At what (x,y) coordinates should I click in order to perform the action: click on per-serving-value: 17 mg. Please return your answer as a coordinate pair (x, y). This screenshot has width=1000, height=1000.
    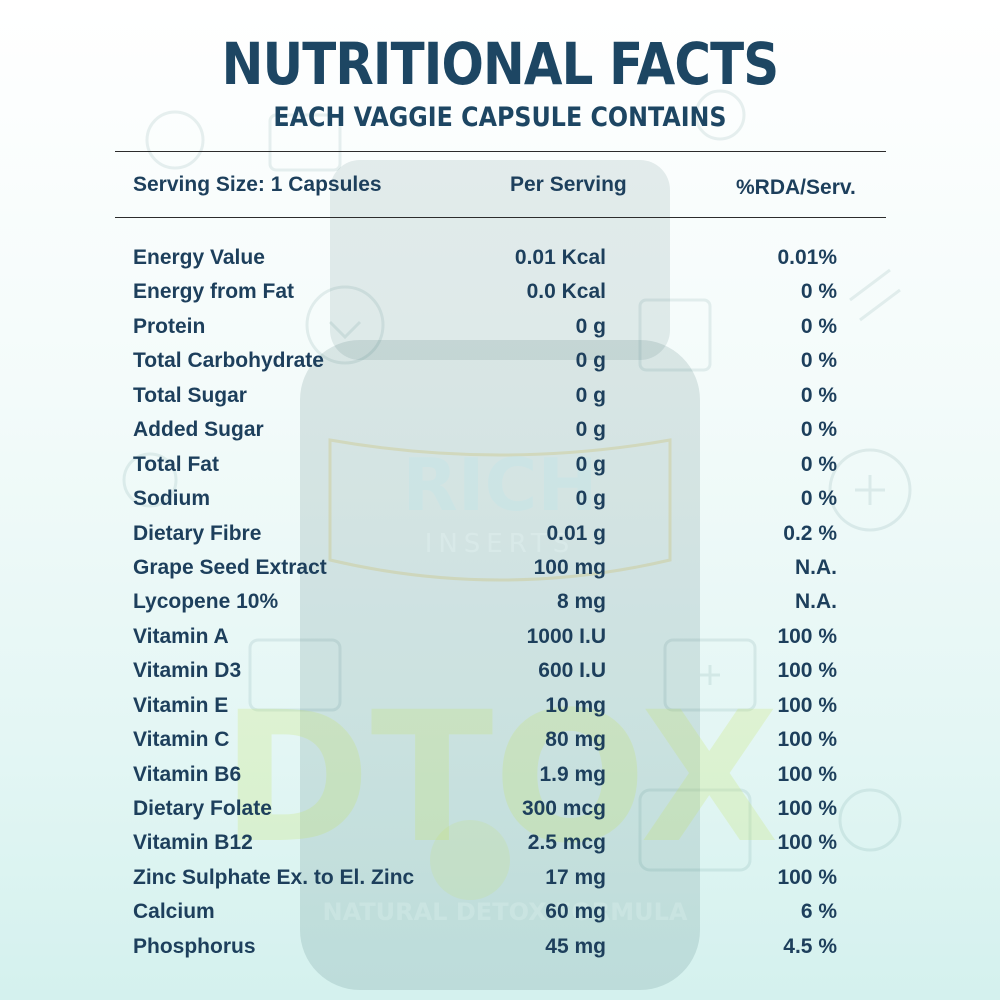
    Looking at the image, I should click on (575, 877).